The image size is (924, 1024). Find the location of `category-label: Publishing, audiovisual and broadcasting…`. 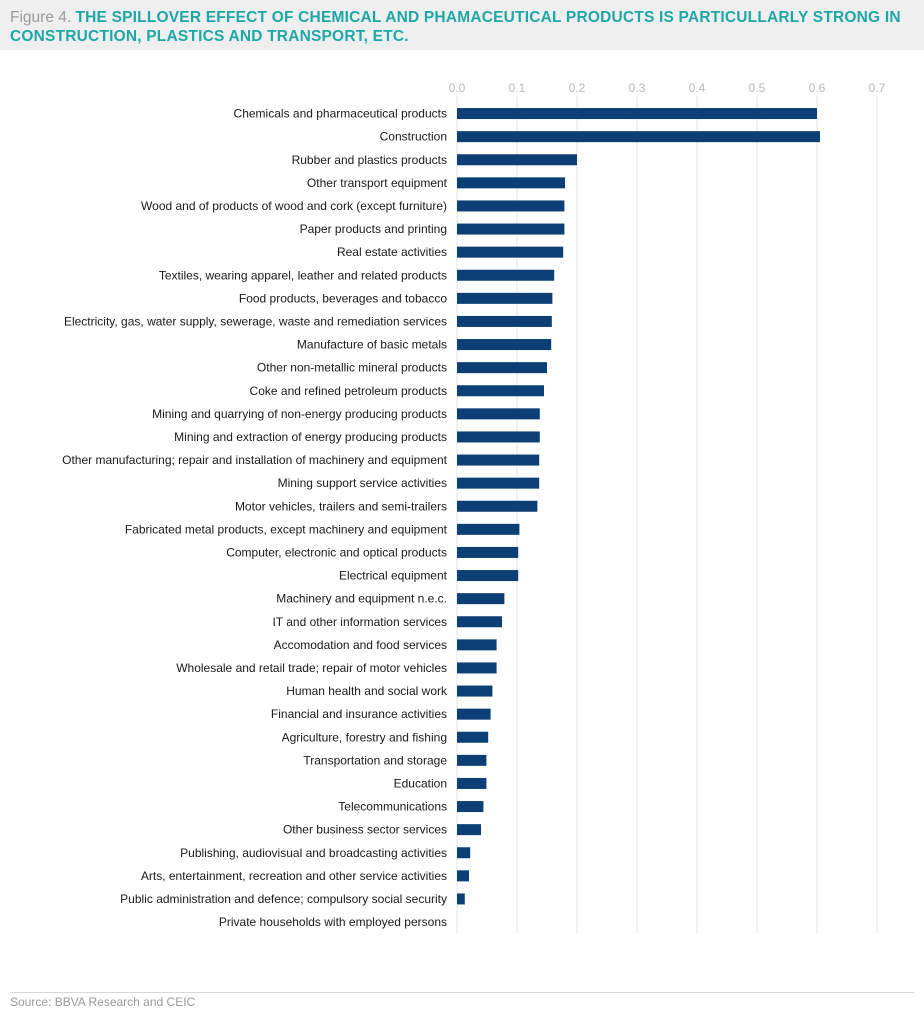

category-label: Publishing, audiovisual and broadcasting… is located at coordinates (313, 853).